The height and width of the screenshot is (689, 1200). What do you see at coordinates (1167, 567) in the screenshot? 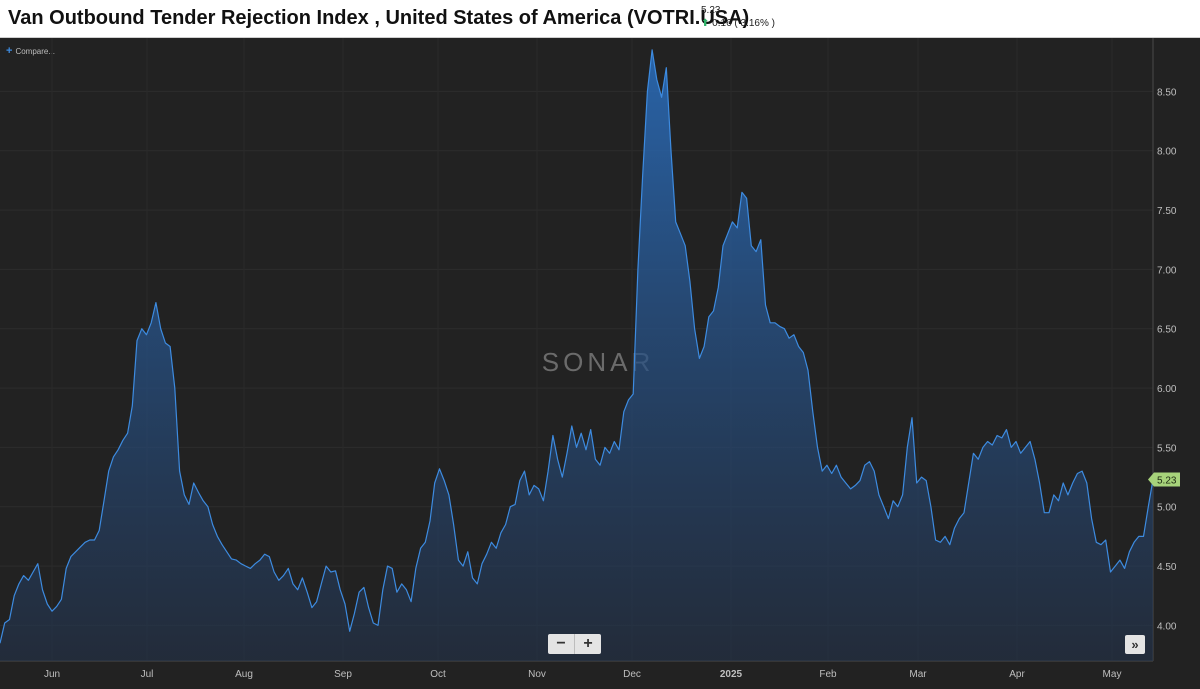
I see `y-tick-label: 4.50` at bounding box center [1167, 567].